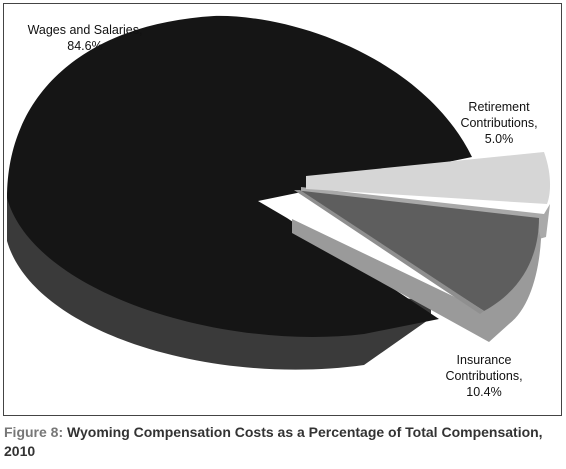 Image resolution: width=566 pixels, height=469 pixels. I want to click on pie-slice-insurance-edge, so click(389, 252).